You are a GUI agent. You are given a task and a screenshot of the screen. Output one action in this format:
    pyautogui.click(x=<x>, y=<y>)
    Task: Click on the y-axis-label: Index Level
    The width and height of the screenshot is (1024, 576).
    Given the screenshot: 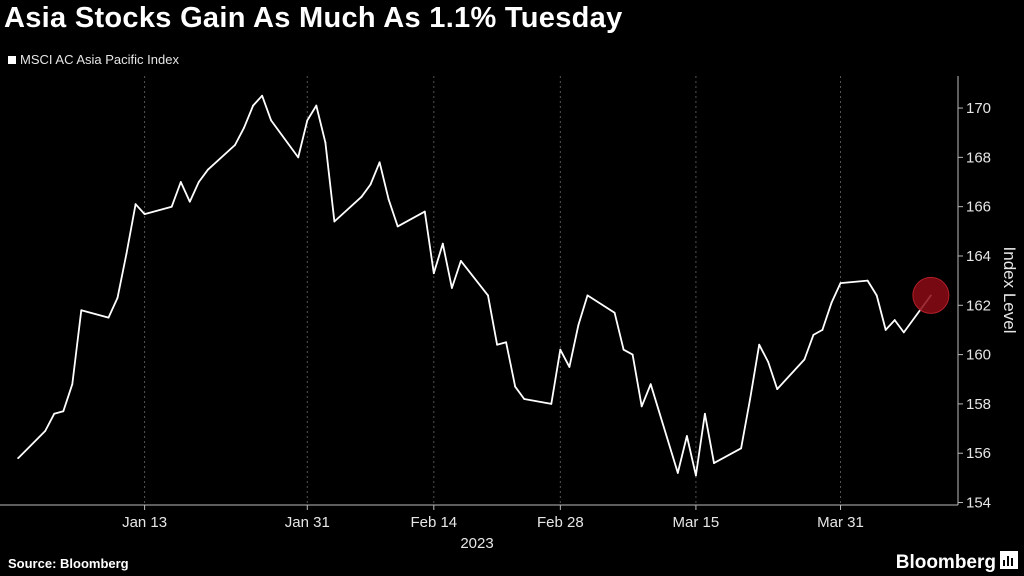 What is the action you would take?
    pyautogui.click(x=1009, y=290)
    